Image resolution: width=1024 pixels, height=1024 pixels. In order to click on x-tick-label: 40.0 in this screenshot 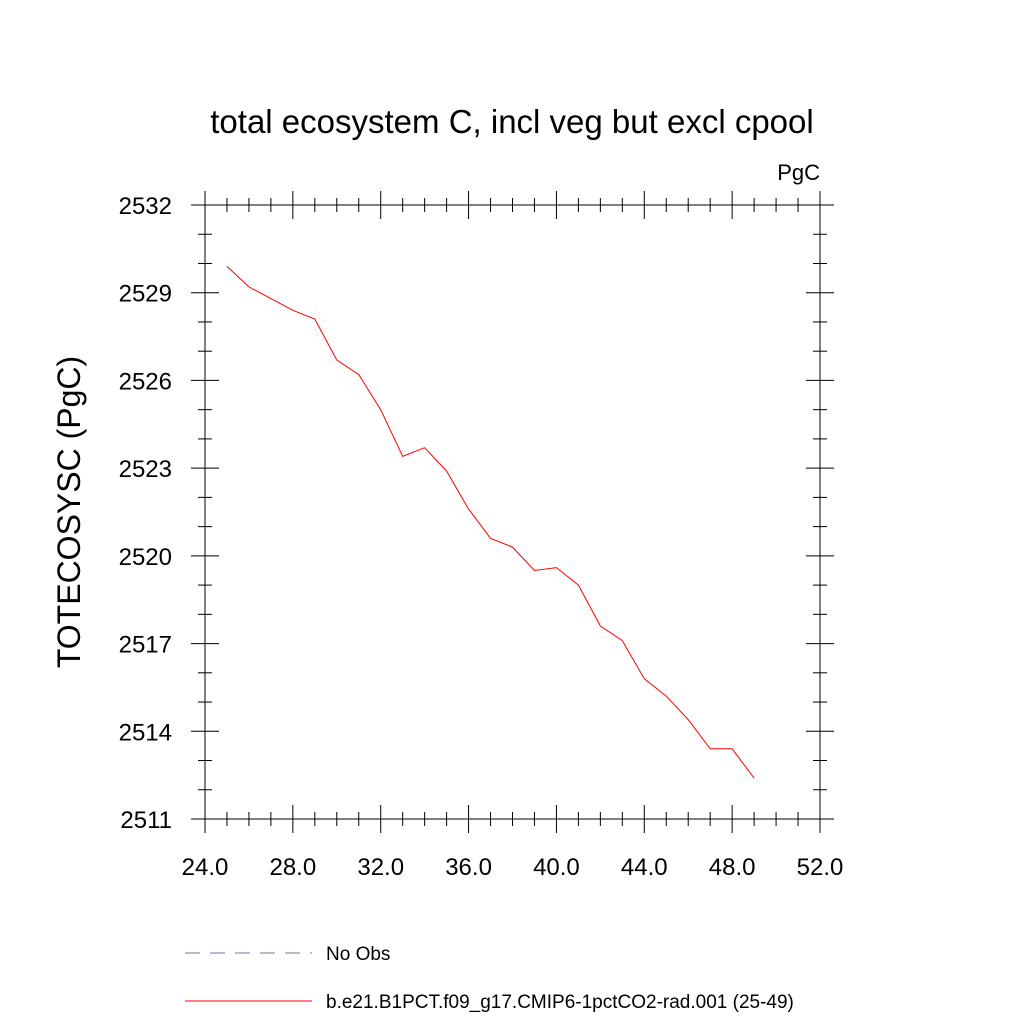, I will do `click(556, 867)`.